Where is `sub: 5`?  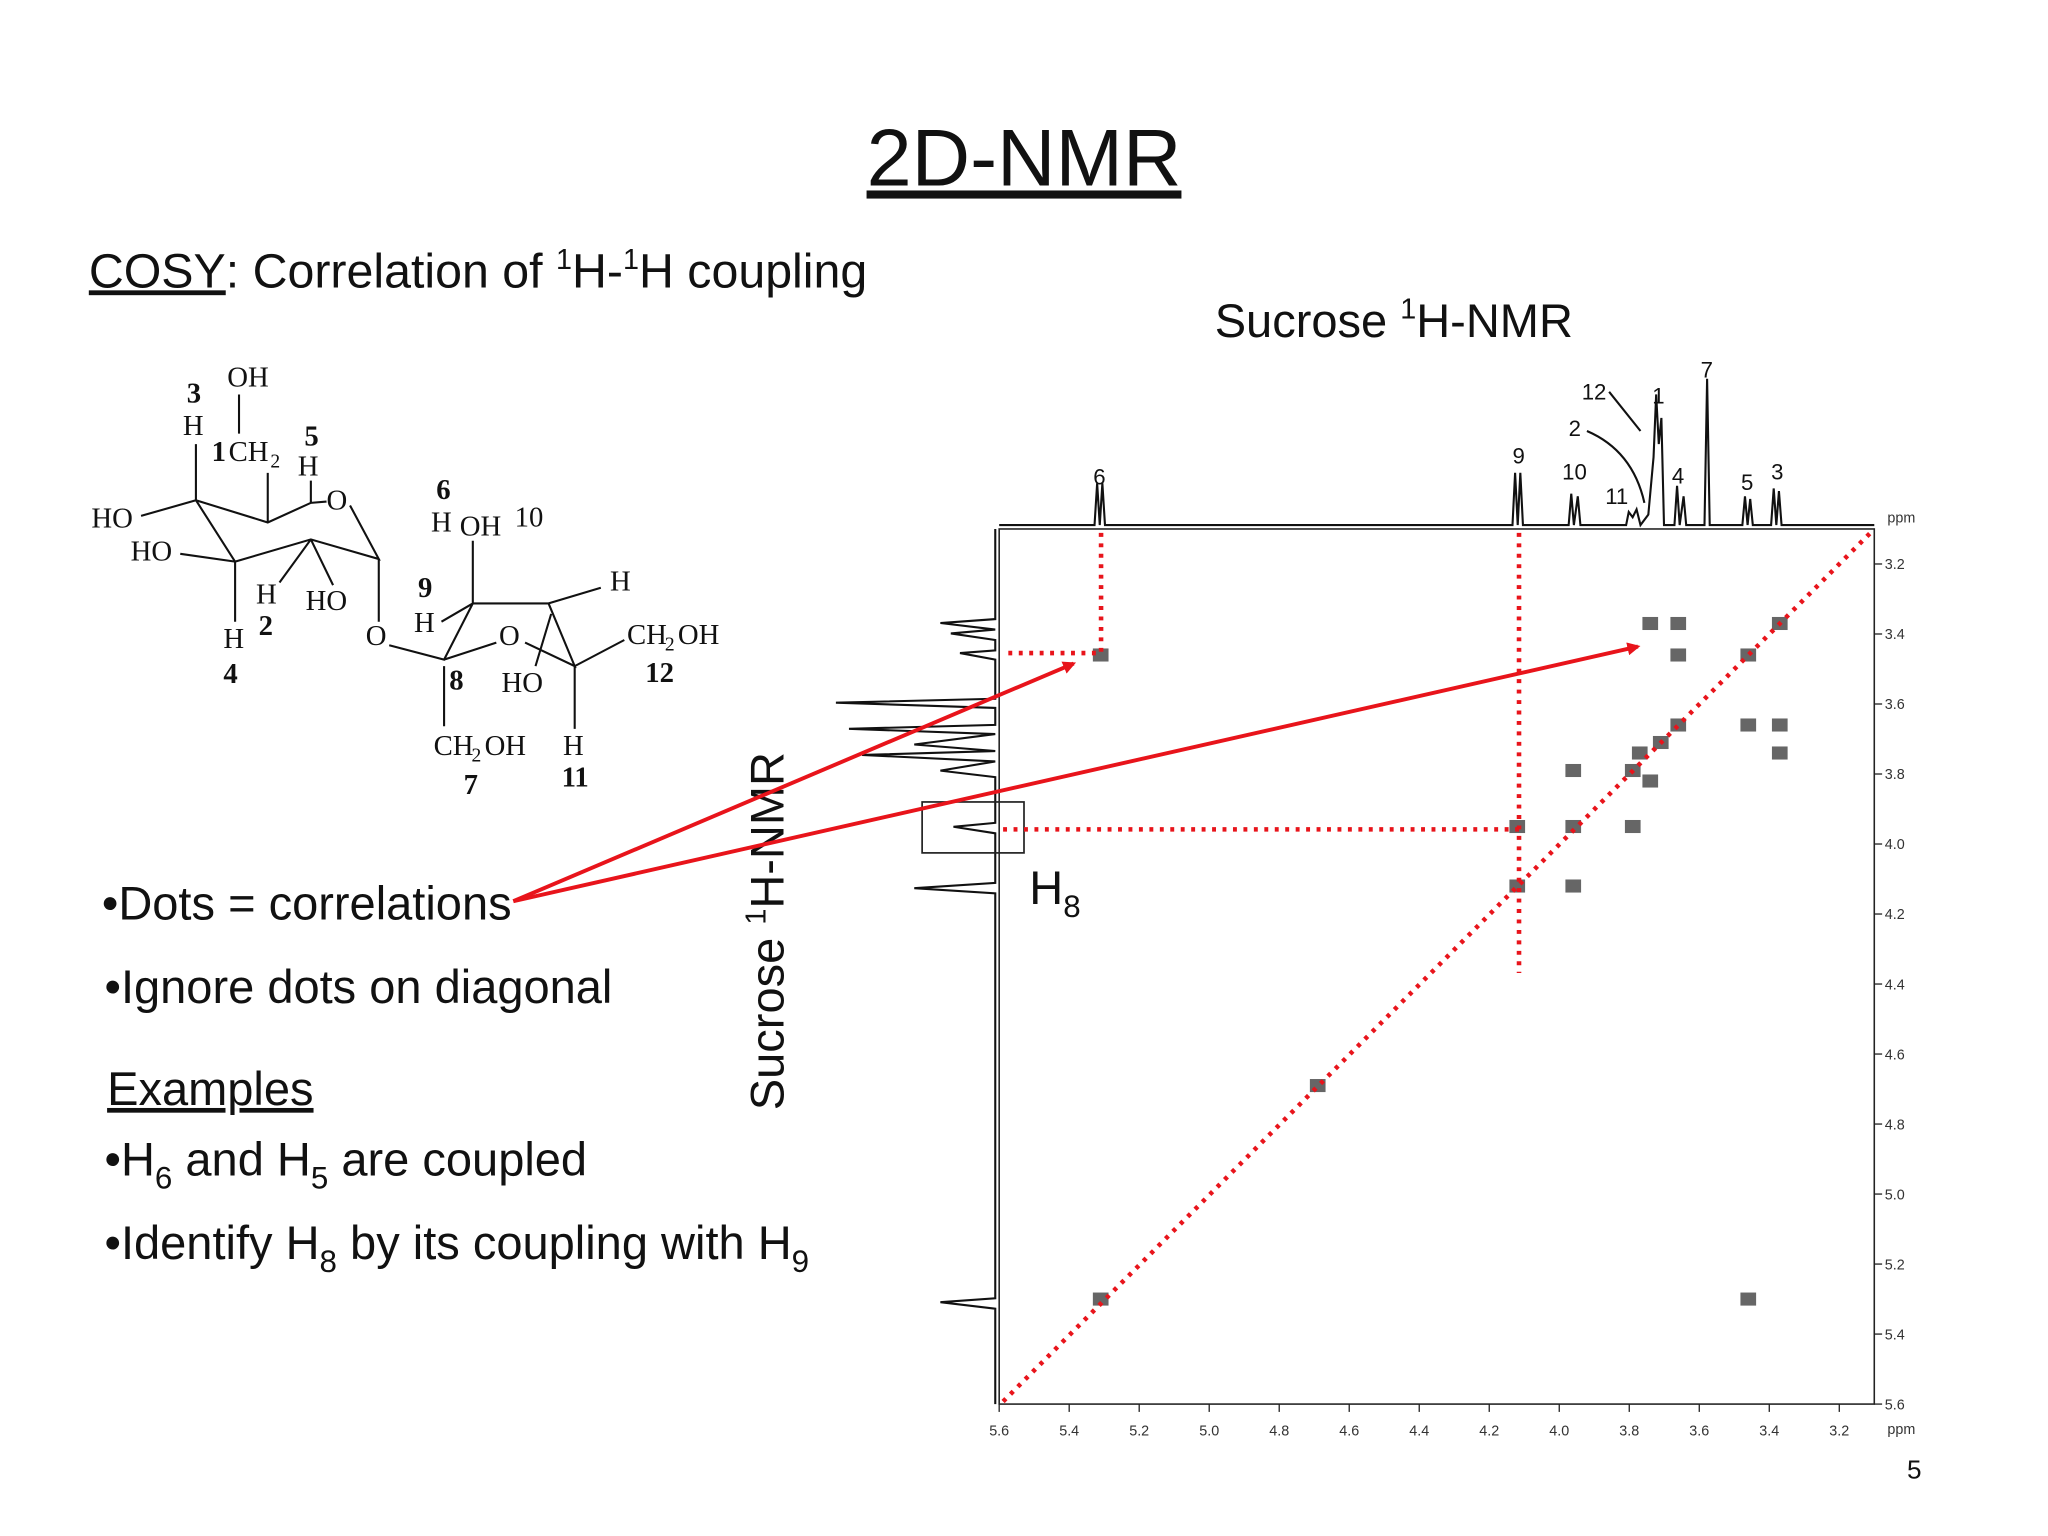
sub: 5 is located at coordinates (319, 1178).